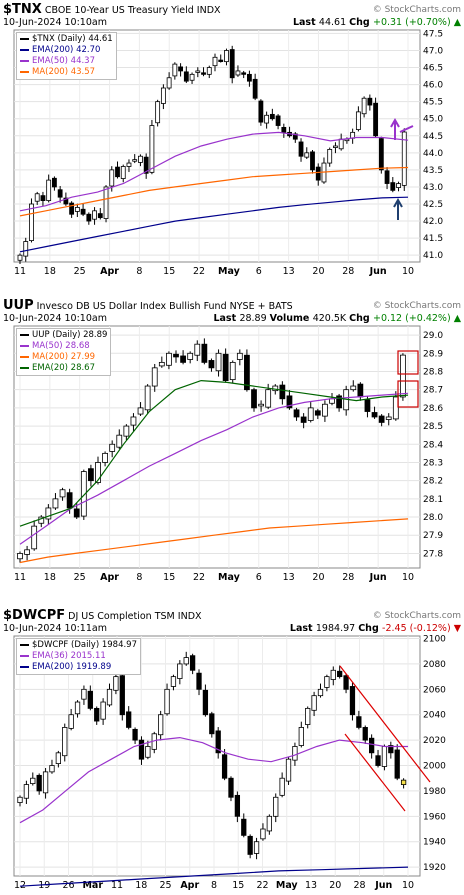 The height and width of the screenshot is (895, 464). I want to click on legend-entry: EMA(200) 42.70, so click(66, 50).